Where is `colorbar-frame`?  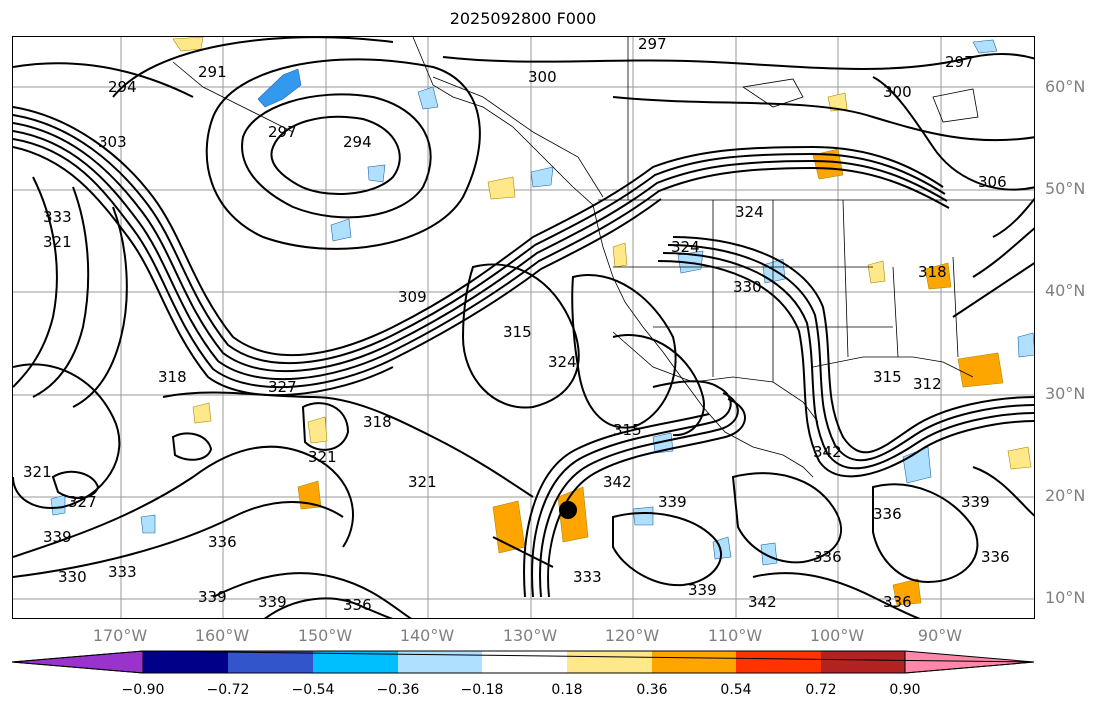
colorbar-frame is located at coordinates (524, 662).